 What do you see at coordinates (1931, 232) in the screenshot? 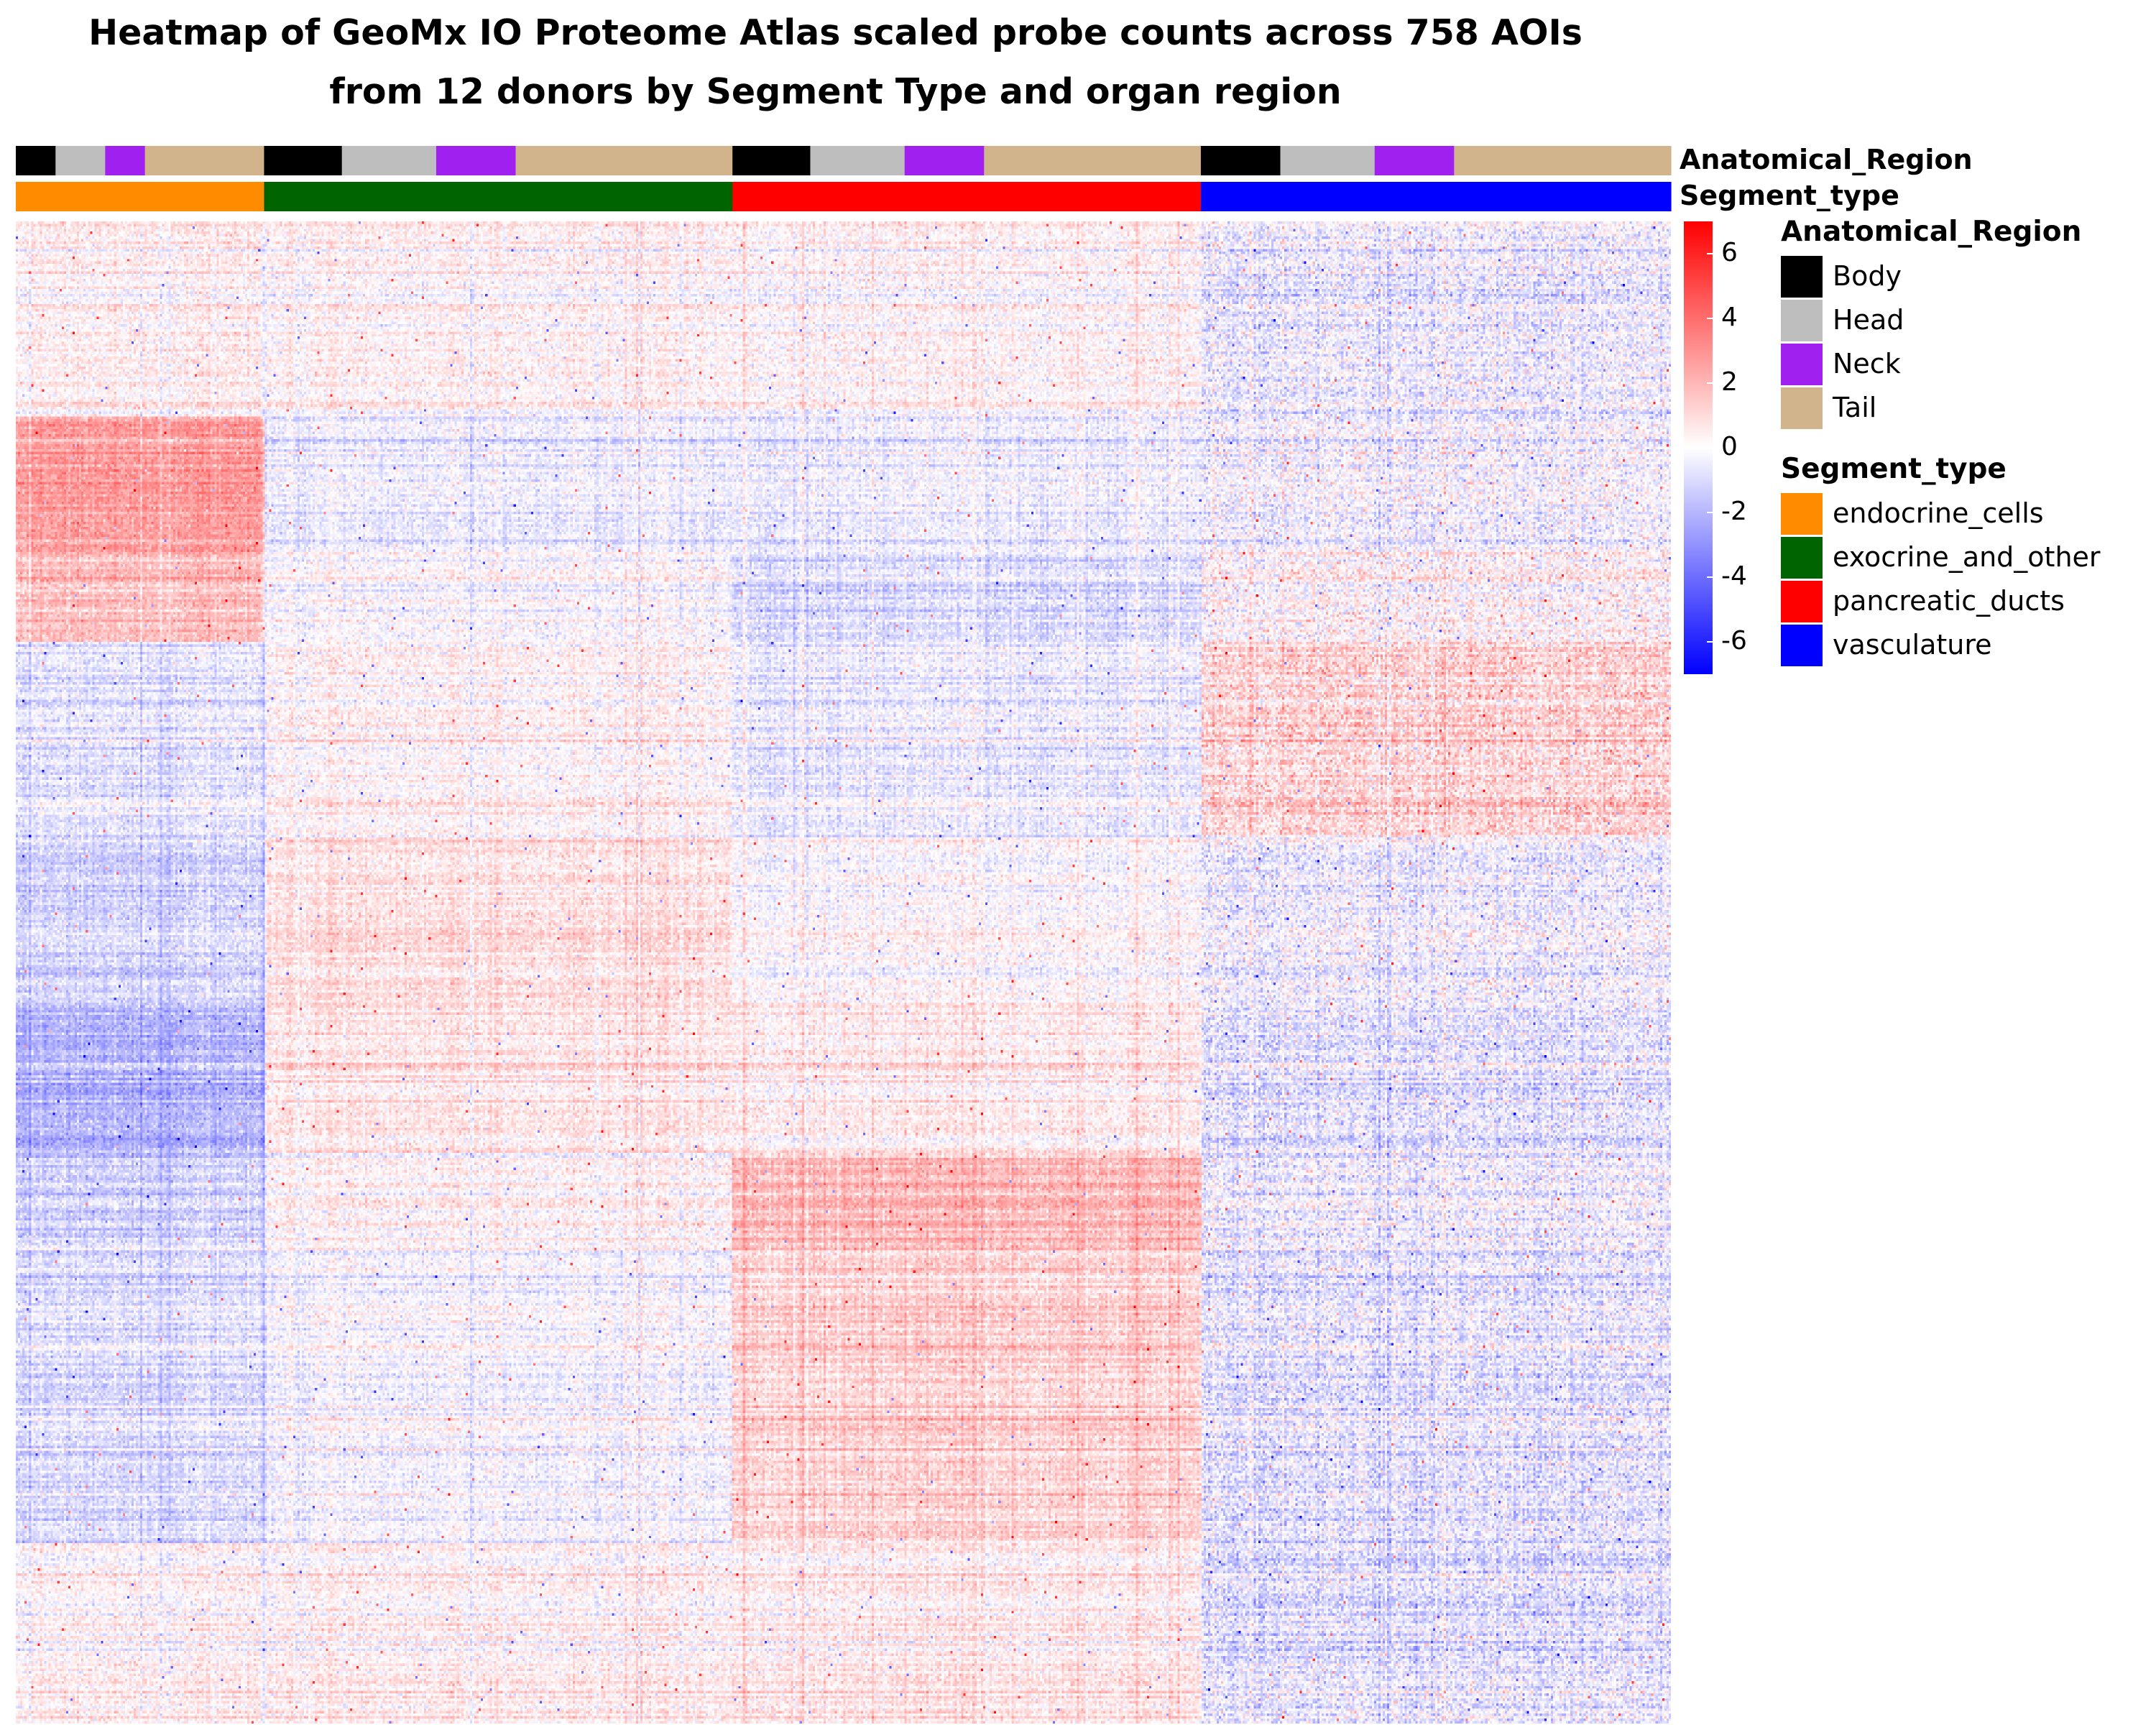
I see `legend-title-anatomical-region: Anatomical_Region` at bounding box center [1931, 232].